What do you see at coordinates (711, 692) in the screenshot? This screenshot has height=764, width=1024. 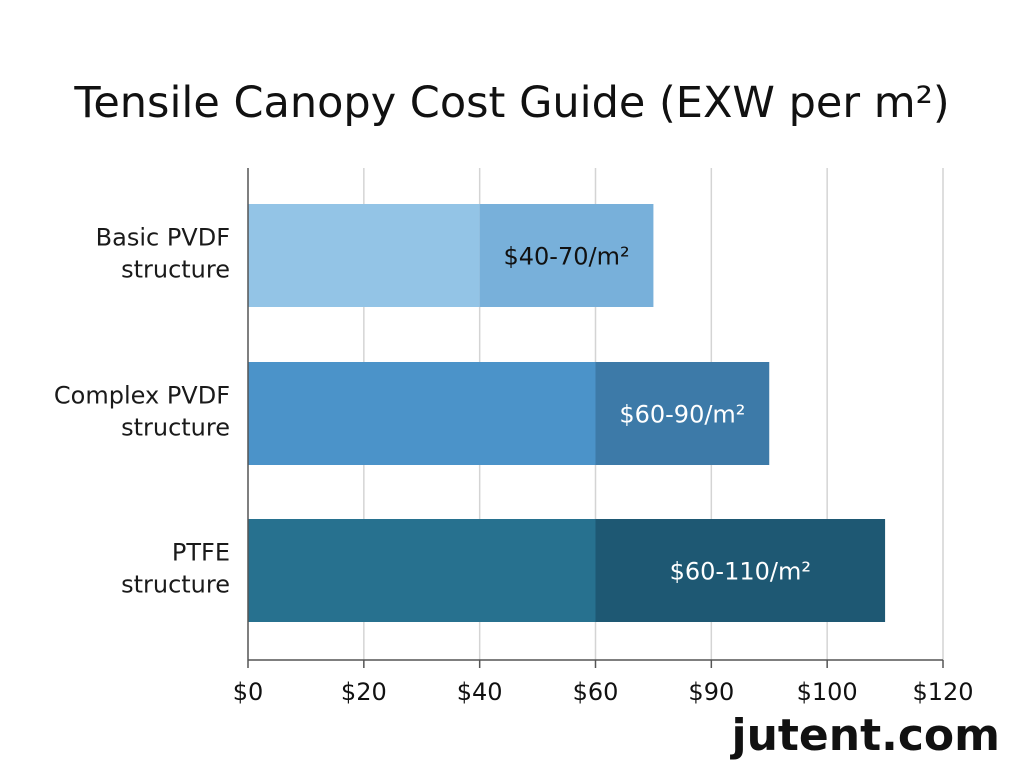 I see `x-tick-label: $90` at bounding box center [711, 692].